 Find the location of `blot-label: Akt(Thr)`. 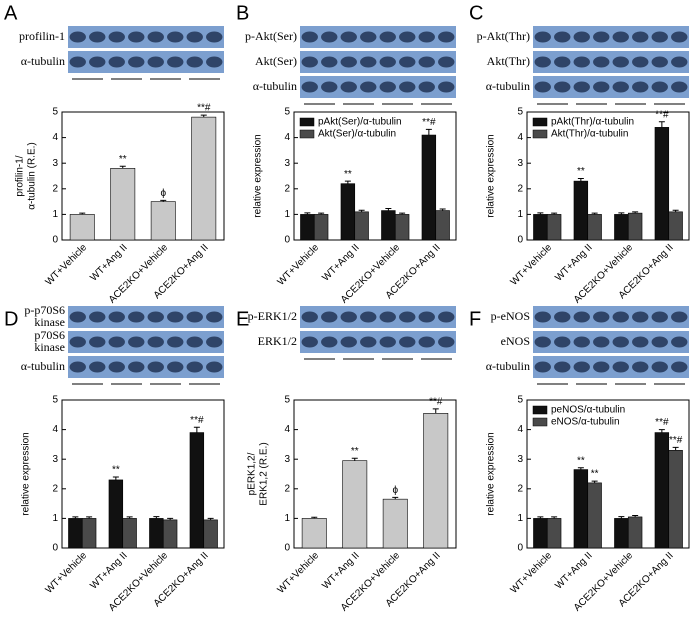

blot-label: Akt(Thr) is located at coordinates (508, 61).